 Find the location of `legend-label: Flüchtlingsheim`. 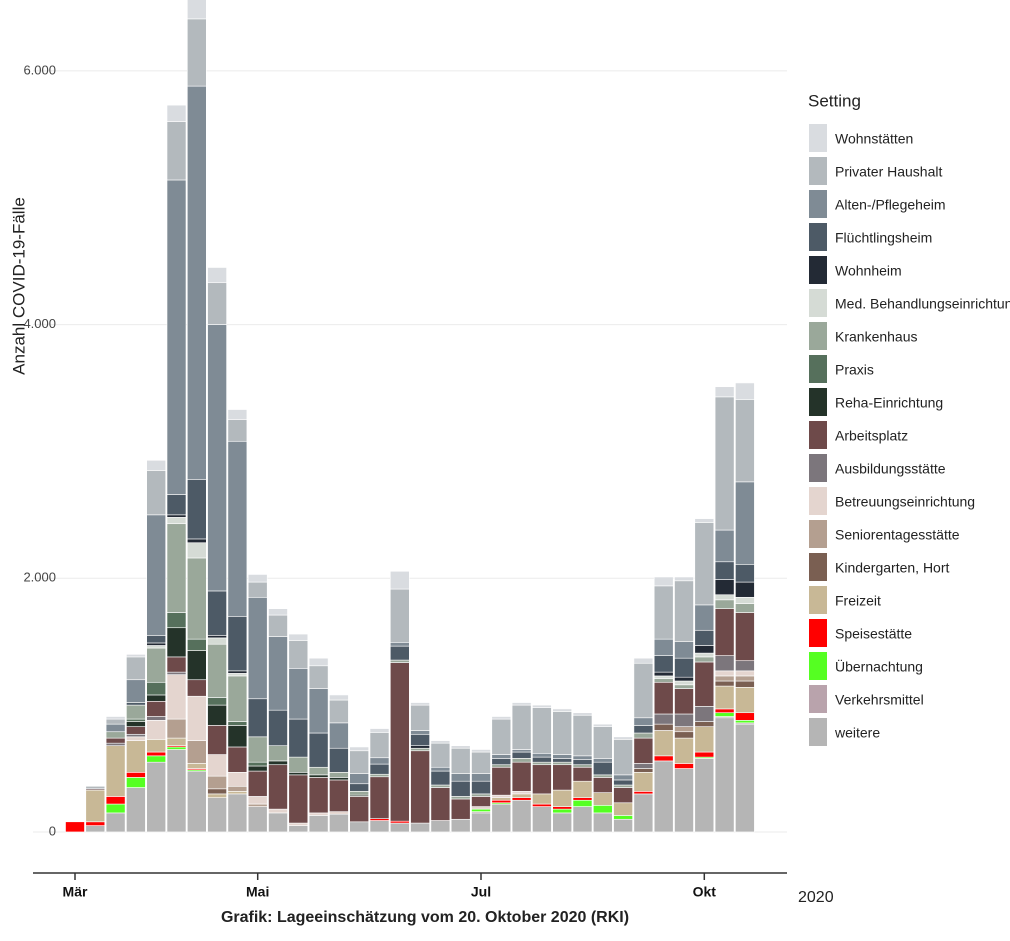

legend-label: Flüchtlingsheim is located at coordinates (883, 238).